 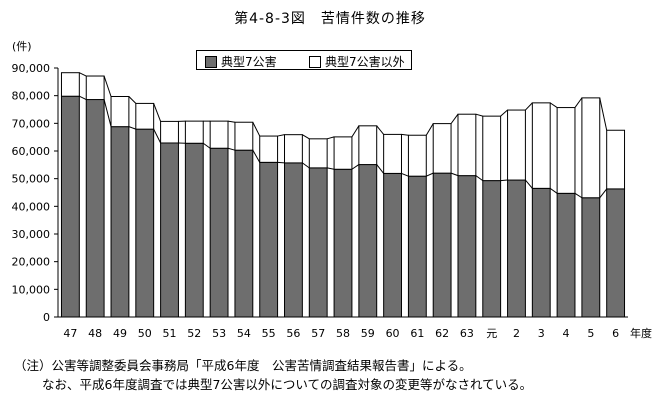 What do you see at coordinates (315, 61) in the screenshot?
I see `legend-swatch-other` at bounding box center [315, 61].